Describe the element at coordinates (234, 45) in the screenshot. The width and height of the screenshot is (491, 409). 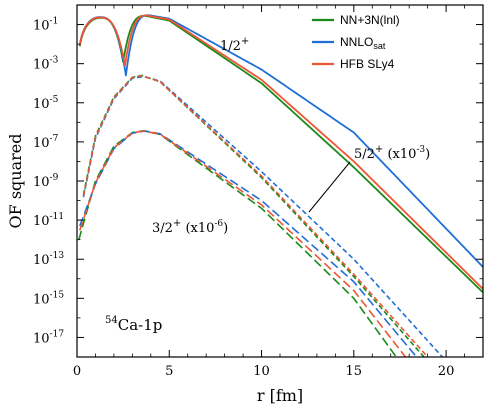
I see `annotation-half-state: 1/2+` at that location.